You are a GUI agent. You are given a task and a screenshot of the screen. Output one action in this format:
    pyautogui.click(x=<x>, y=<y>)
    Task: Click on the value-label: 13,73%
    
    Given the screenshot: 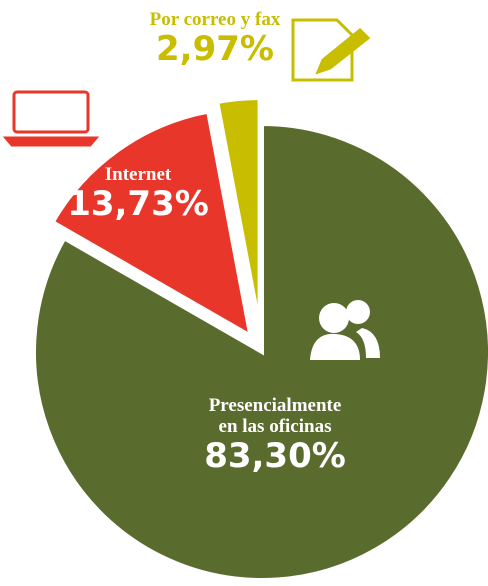 What is the action you would take?
    pyautogui.click(x=138, y=203)
    